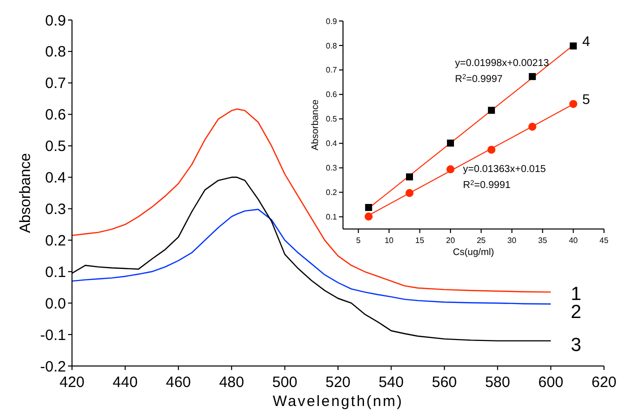 This screenshot has height=414, width=618. I want to click on y-tick-label: -0.2, so click(53, 367).